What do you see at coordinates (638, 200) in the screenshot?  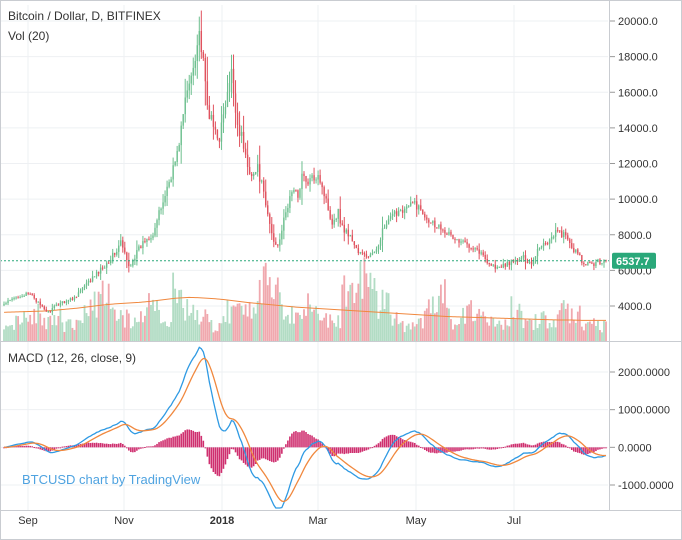 I see `price-tick-label: 10000.0` at bounding box center [638, 200].